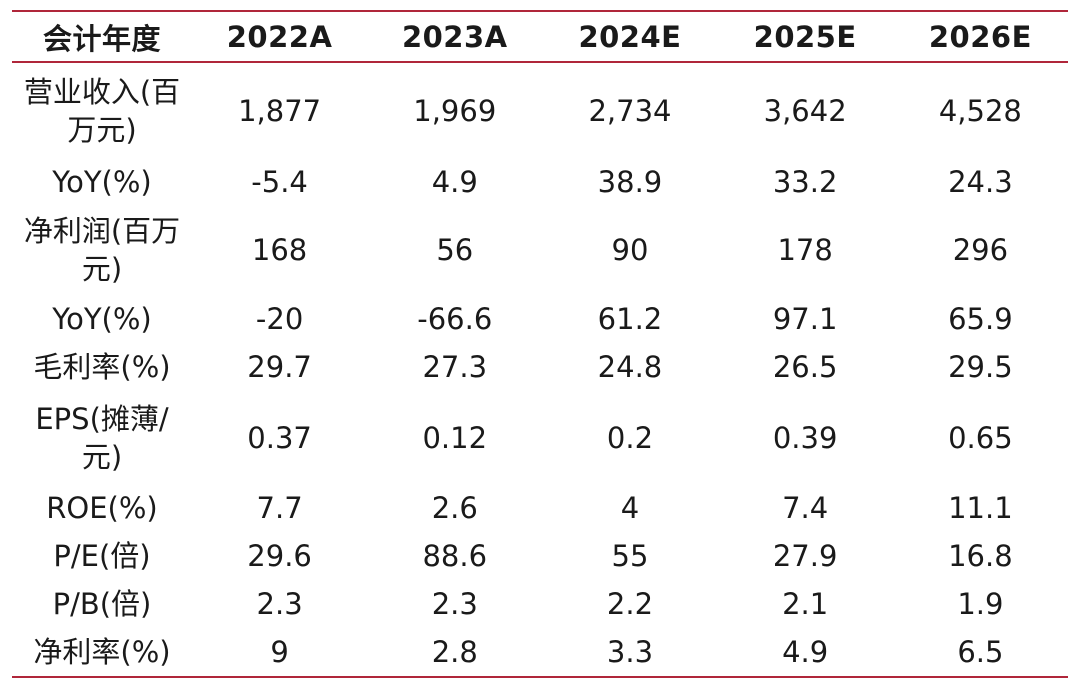  Describe the element at coordinates (805, 36) in the screenshot. I see `header-2025e: 2025E` at that location.